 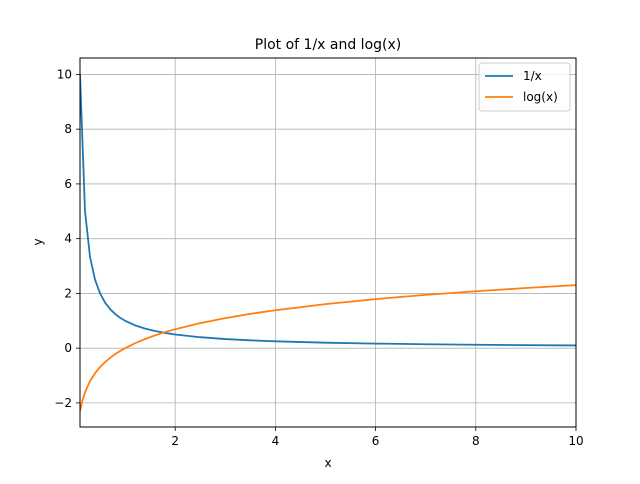 I want to click on x-axis-label: x, so click(x=327, y=463).